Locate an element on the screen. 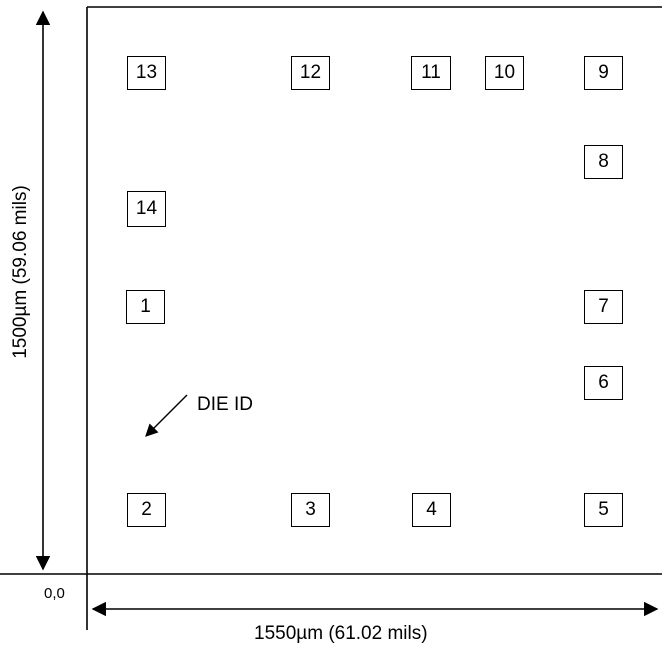 The width and height of the screenshot is (662, 649). bond-pad-9: 9 is located at coordinates (603, 73).